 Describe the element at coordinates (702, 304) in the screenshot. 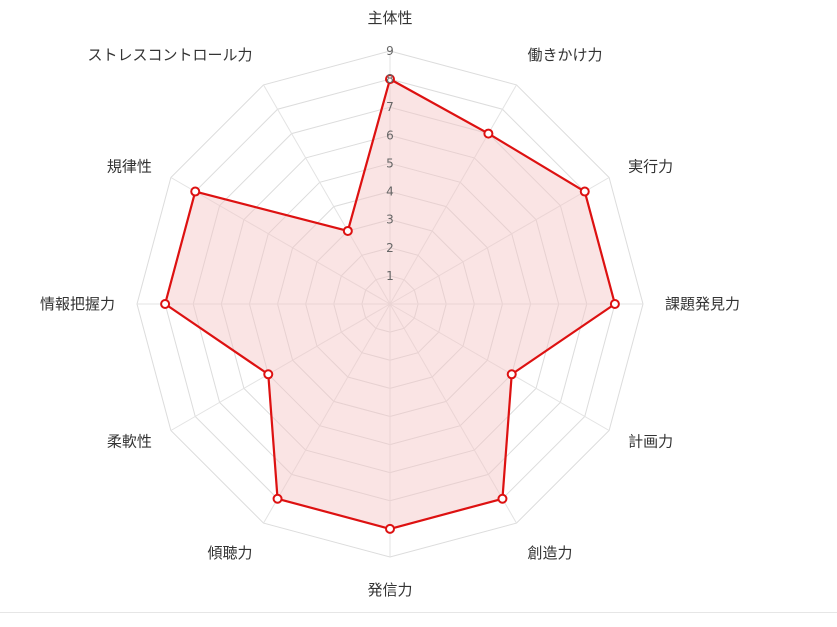

I see `axis-label: 課題発見力` at that location.